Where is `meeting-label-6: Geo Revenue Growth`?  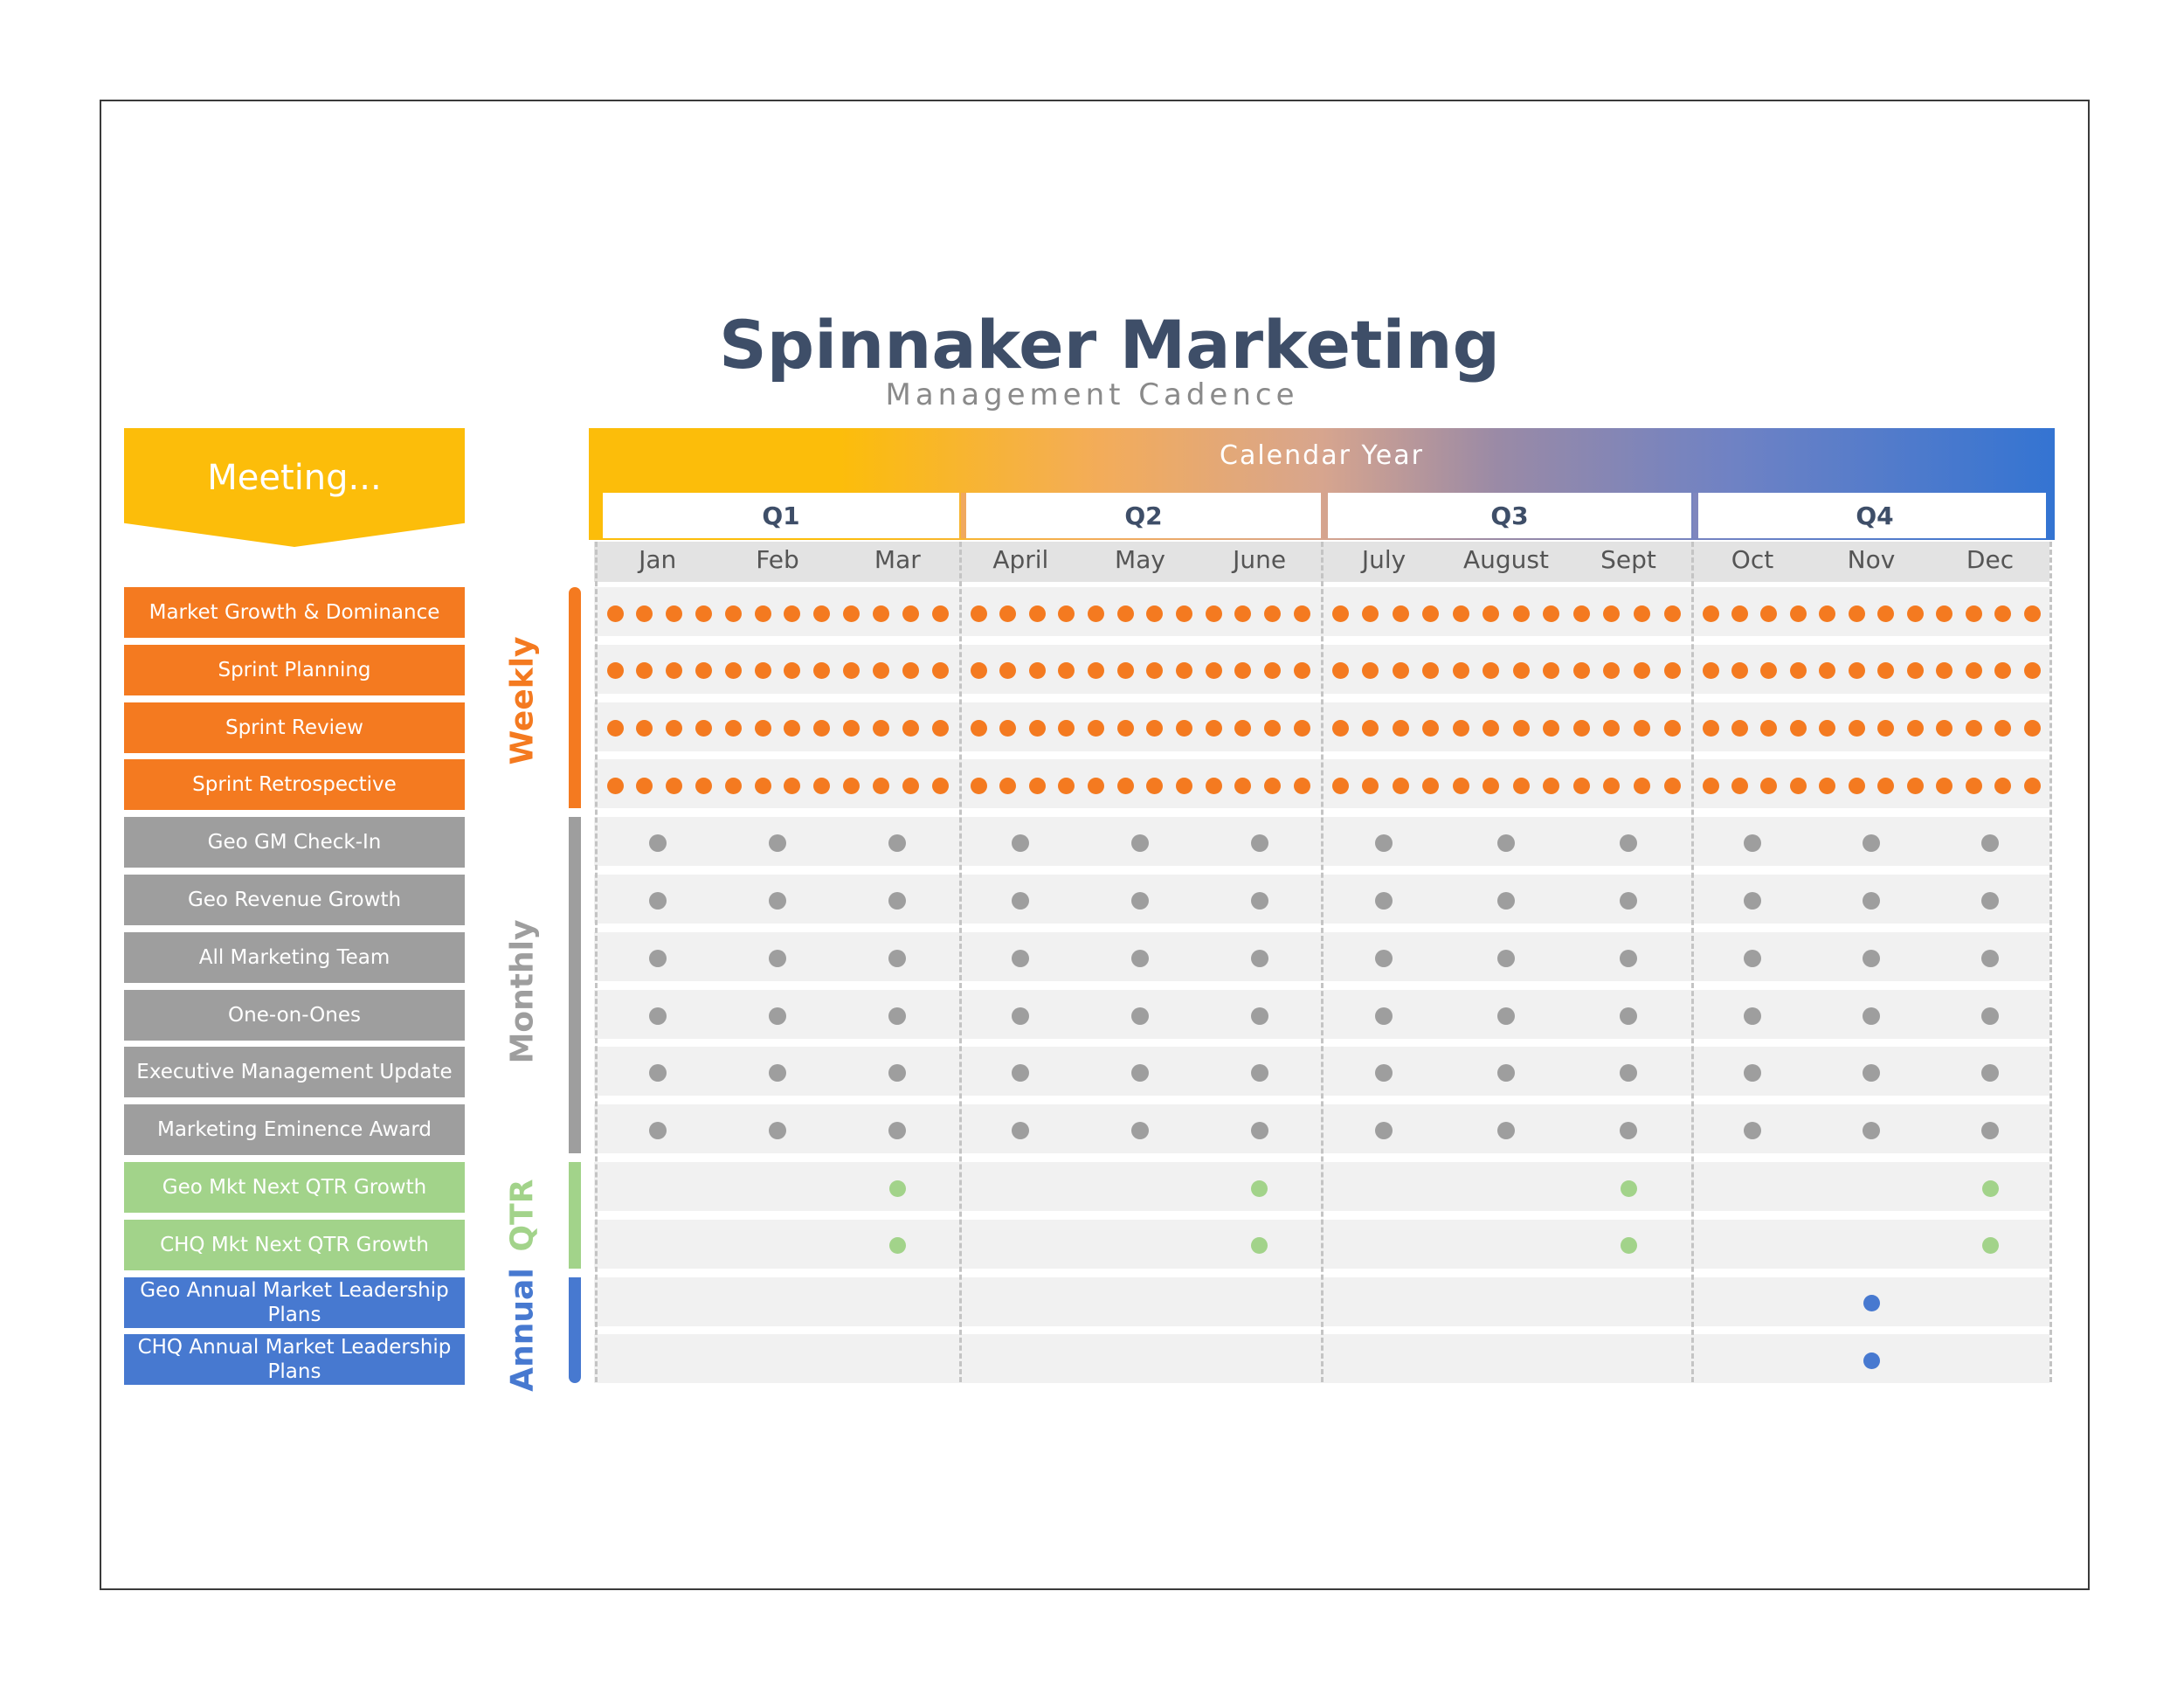
meeting-label-6: Geo Revenue Growth is located at coordinates (294, 900).